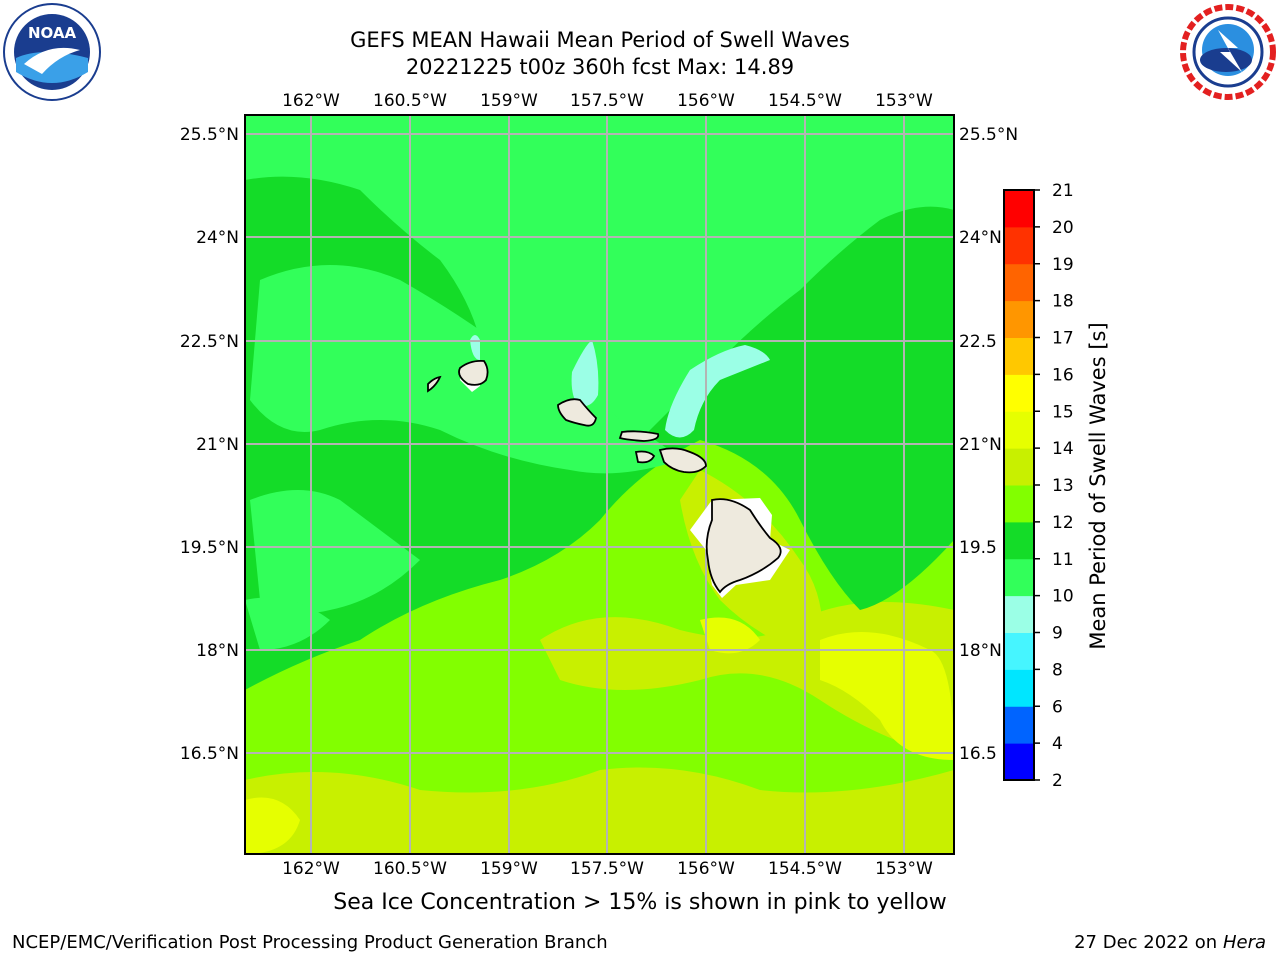  I want to click on colorbar-tick-label: 10, so click(1063, 597).